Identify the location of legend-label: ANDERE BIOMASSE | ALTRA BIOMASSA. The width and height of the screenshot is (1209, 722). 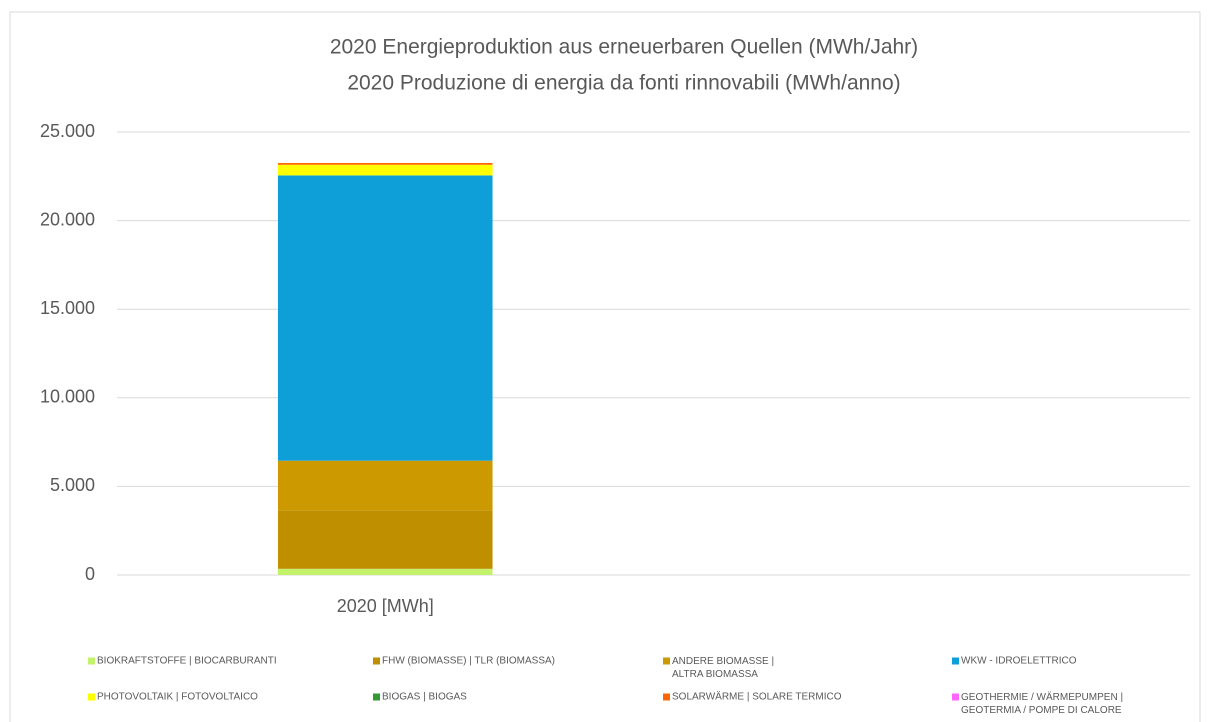
(723, 668).